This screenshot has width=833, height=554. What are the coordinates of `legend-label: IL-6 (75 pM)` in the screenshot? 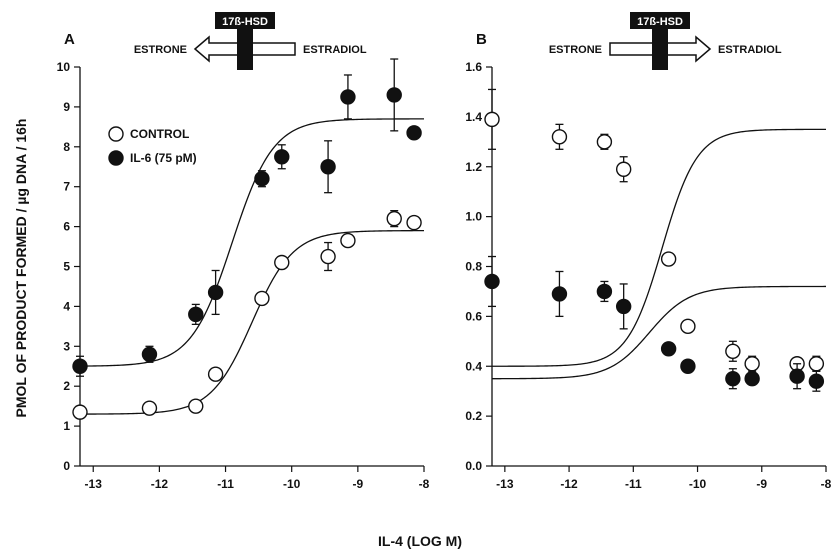 It's located at (163, 158).